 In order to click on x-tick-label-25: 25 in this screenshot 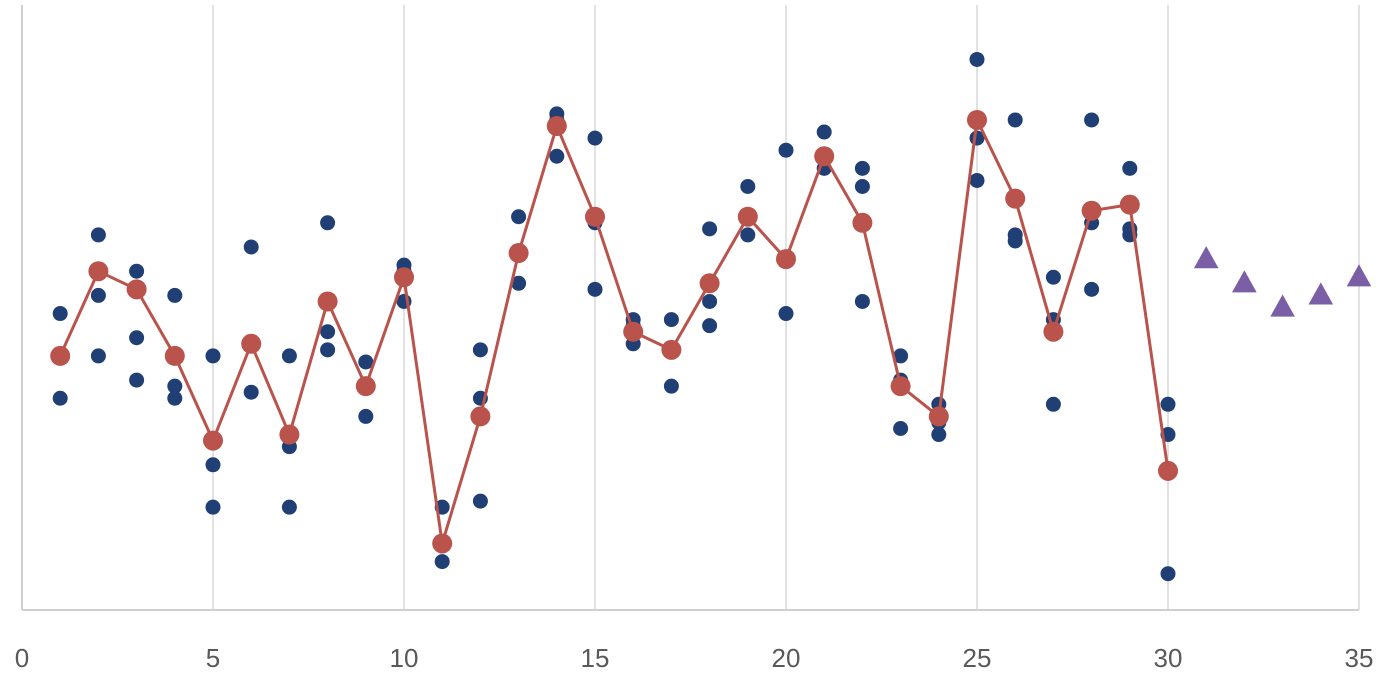, I will do `click(977, 658)`.